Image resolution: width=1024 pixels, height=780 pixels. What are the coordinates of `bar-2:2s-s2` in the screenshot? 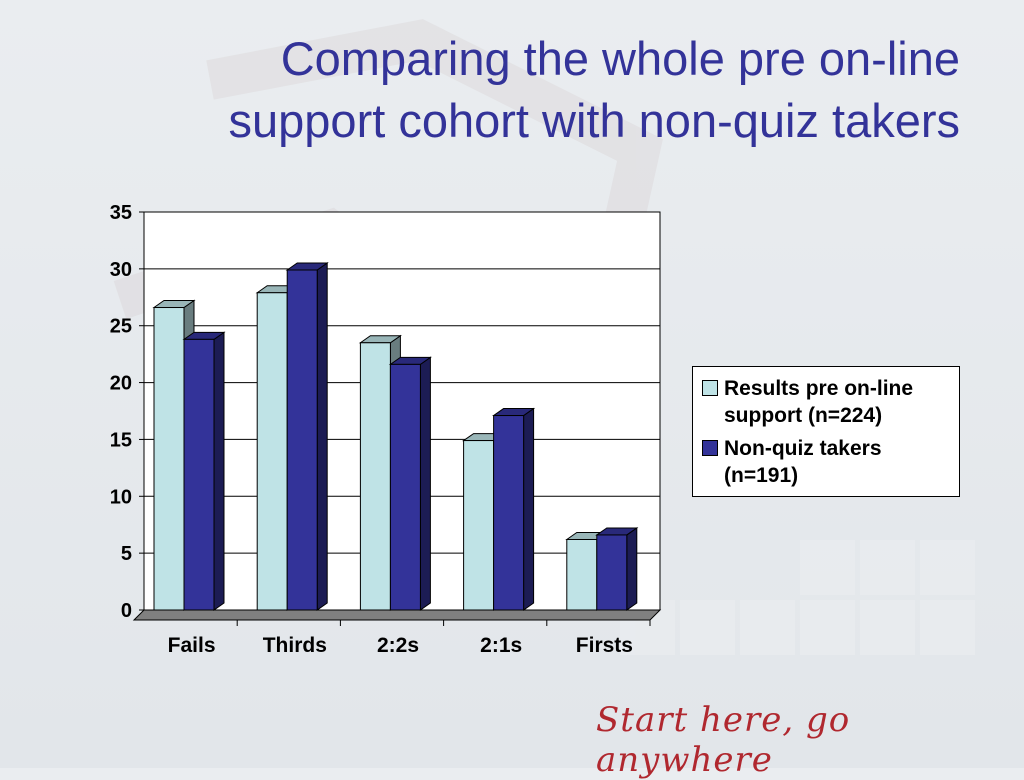 It's located at (405, 487).